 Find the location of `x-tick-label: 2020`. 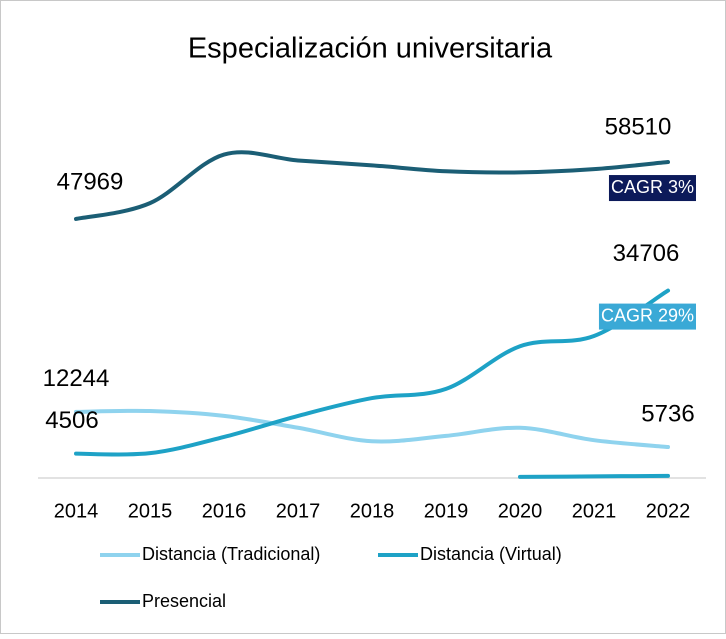

x-tick-label: 2020 is located at coordinates (520, 511).